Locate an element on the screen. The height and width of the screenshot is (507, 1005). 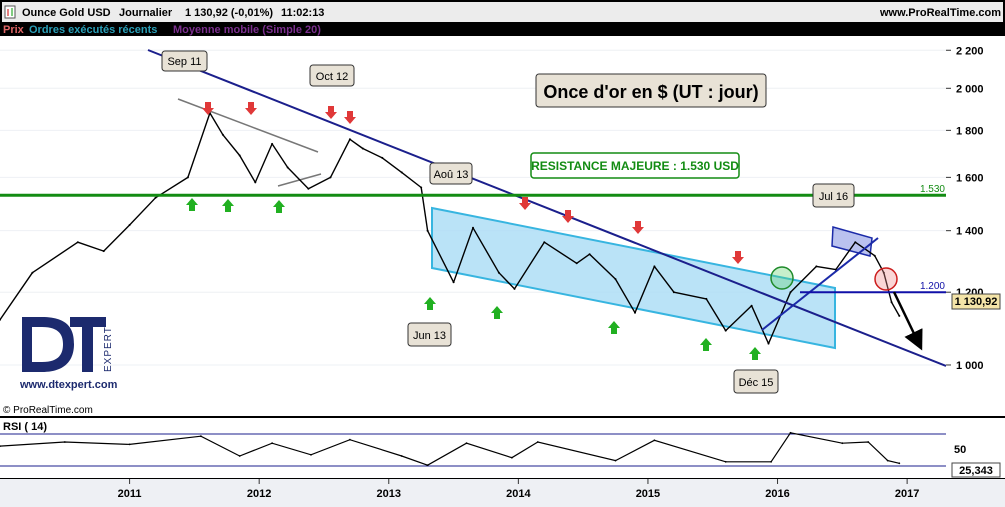
y-tick-label: 1 800 is located at coordinates (970, 131).